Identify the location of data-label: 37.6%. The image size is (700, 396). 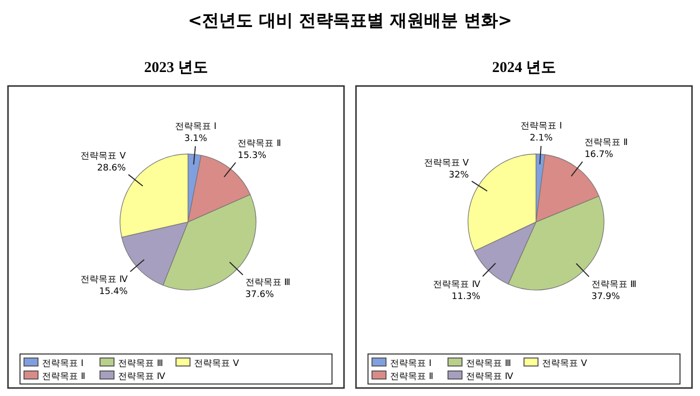
(259, 295).